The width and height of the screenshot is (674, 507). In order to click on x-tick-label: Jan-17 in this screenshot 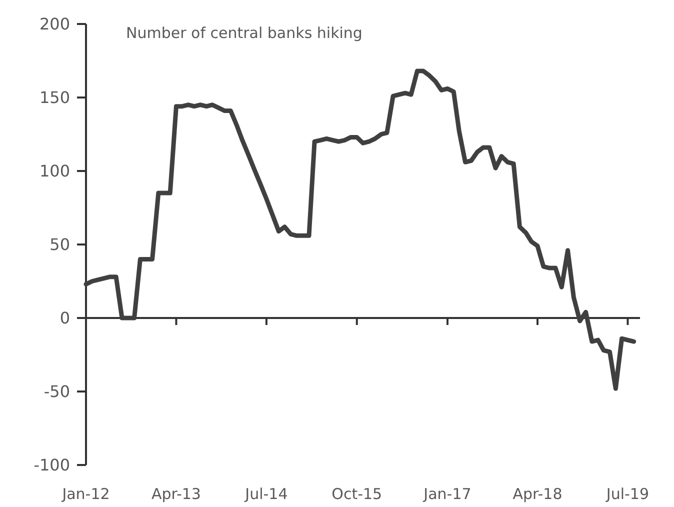, I will do `click(447, 494)`.